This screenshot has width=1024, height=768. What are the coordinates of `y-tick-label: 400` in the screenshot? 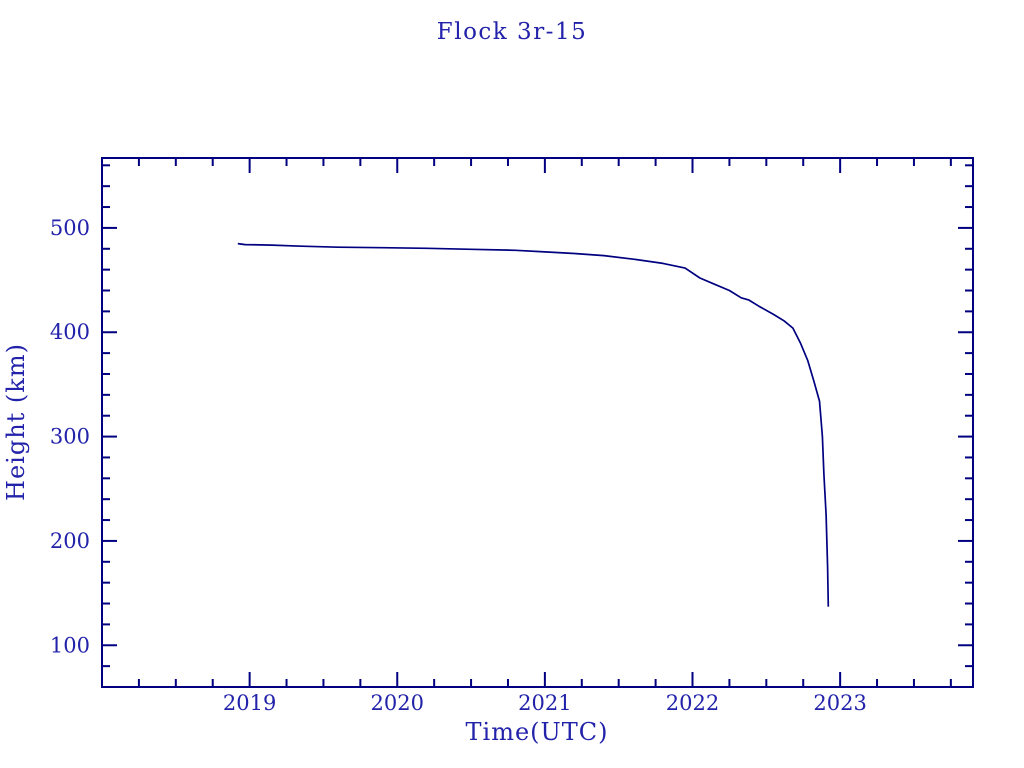 It's located at (70, 332).